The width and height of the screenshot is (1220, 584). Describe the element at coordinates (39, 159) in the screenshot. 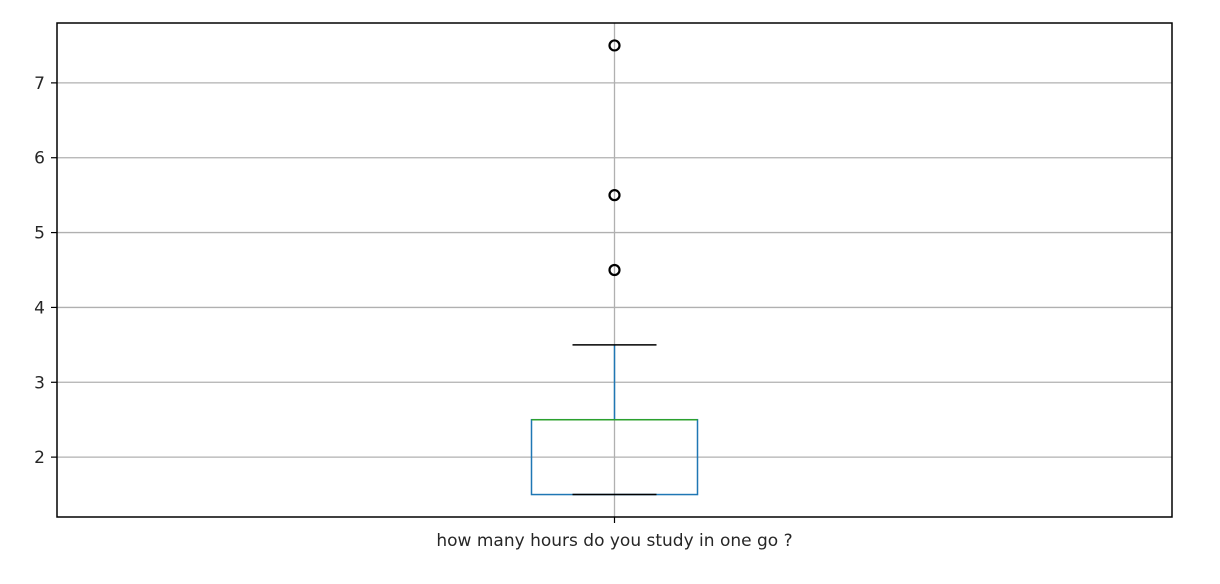

I see `y-tick-label: 6` at that location.